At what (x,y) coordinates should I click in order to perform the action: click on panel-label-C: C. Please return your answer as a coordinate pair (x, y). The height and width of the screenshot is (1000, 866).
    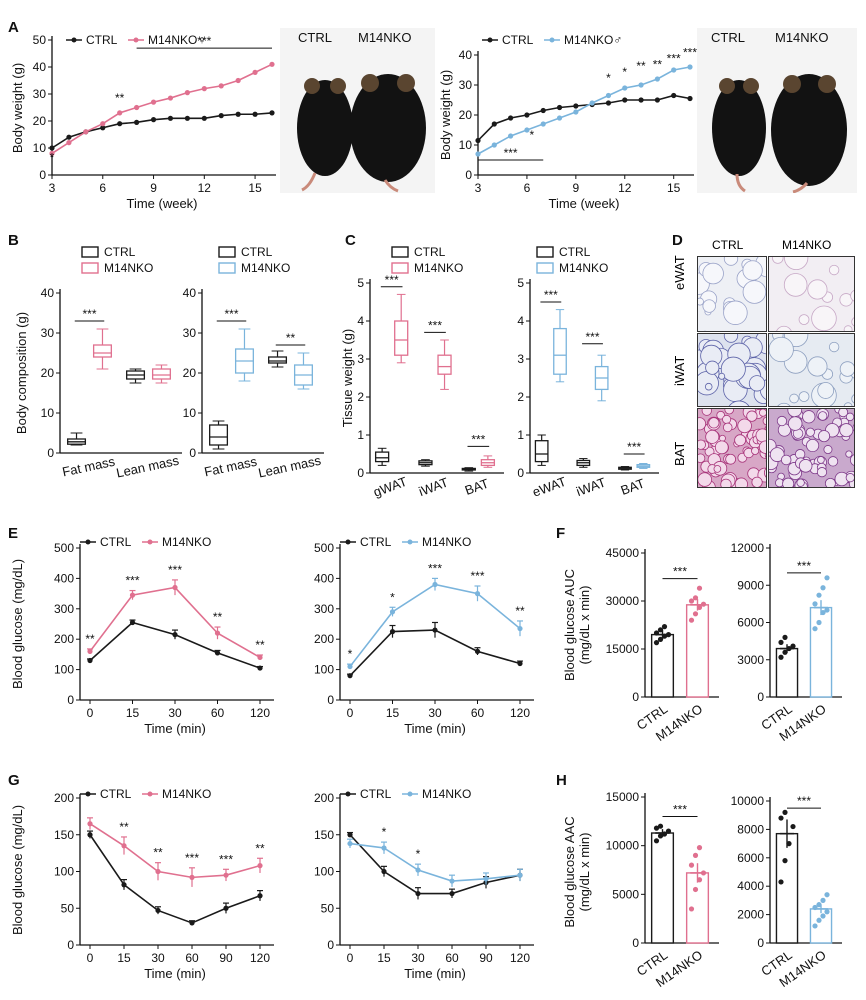
    Looking at the image, I should click on (350, 240).